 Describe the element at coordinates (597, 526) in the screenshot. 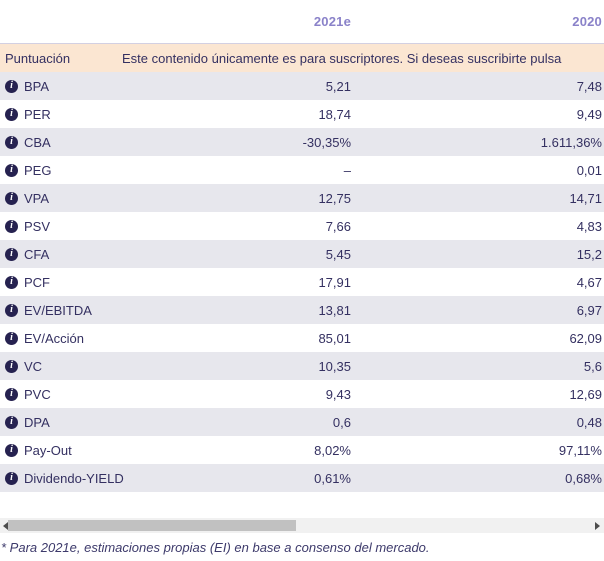

I see `scroll-right-arrow-icon` at that location.